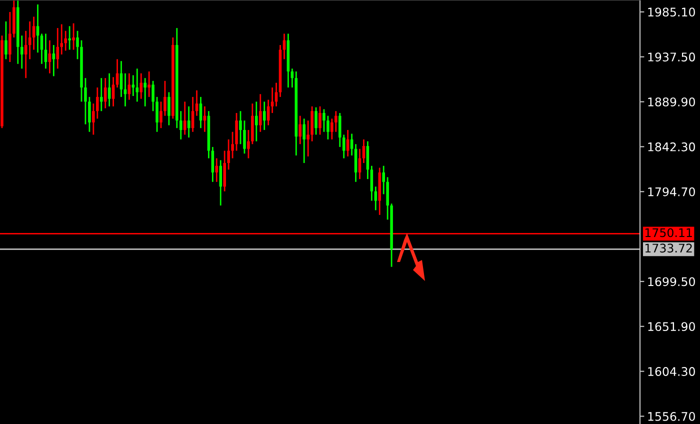  I want to click on y-tick-label: 1556.70, so click(671, 416).